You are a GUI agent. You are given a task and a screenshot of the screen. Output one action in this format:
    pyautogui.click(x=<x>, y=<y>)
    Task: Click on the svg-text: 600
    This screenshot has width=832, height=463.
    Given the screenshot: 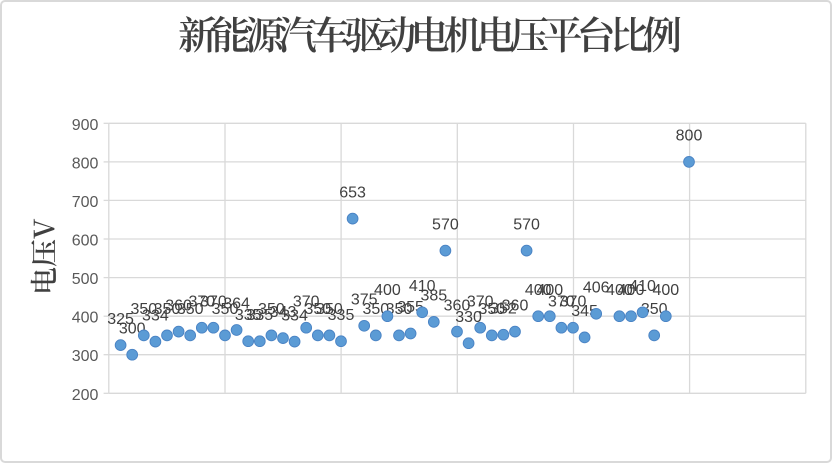 What is the action you would take?
    pyautogui.click(x=85, y=241)
    